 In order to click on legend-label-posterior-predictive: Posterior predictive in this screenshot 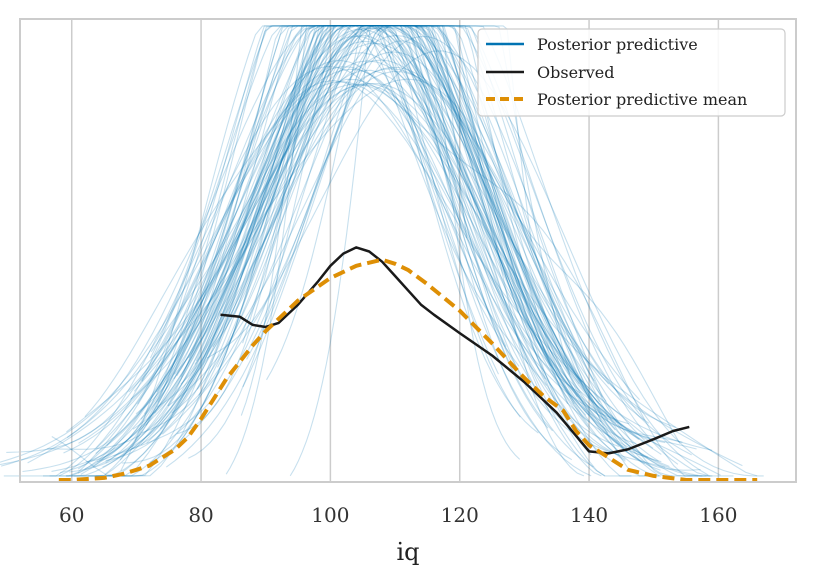, I will do `click(617, 44)`.